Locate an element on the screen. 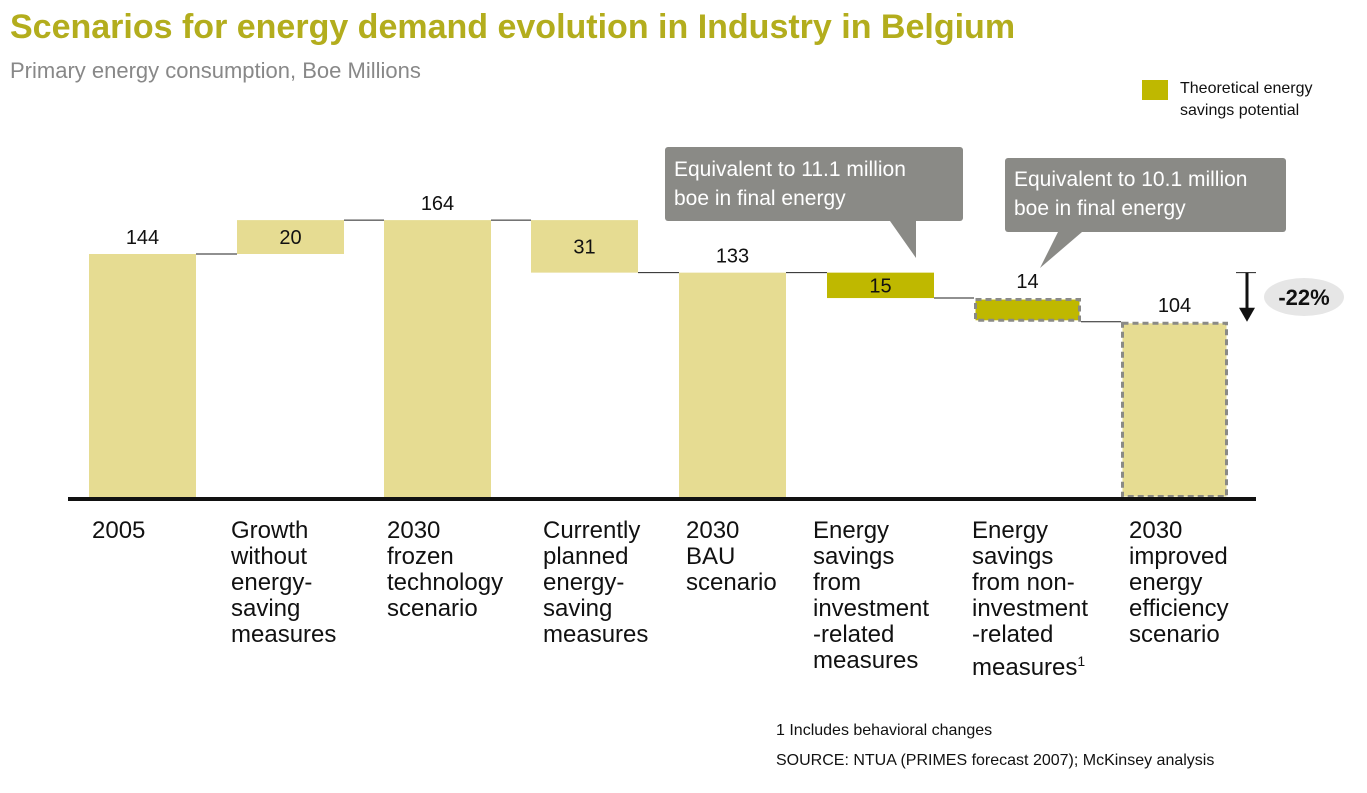 This screenshot has height=793, width=1367. value-label: 20 is located at coordinates (290, 238).